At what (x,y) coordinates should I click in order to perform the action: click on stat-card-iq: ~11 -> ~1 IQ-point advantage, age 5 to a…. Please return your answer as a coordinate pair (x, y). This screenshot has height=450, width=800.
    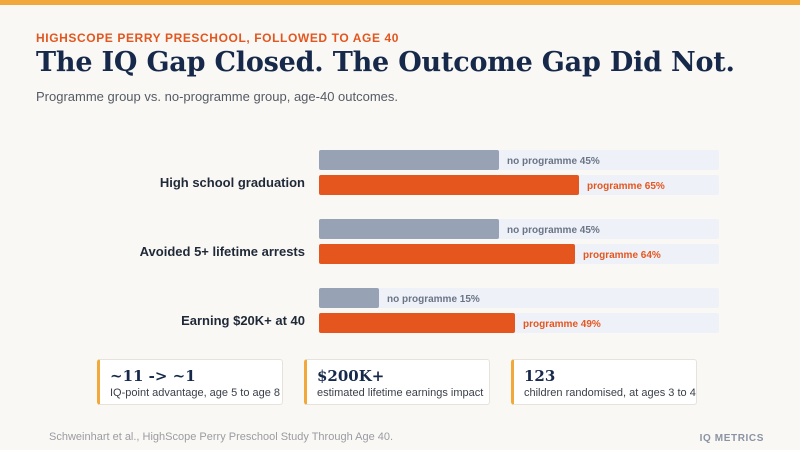
    Looking at the image, I should click on (190, 382).